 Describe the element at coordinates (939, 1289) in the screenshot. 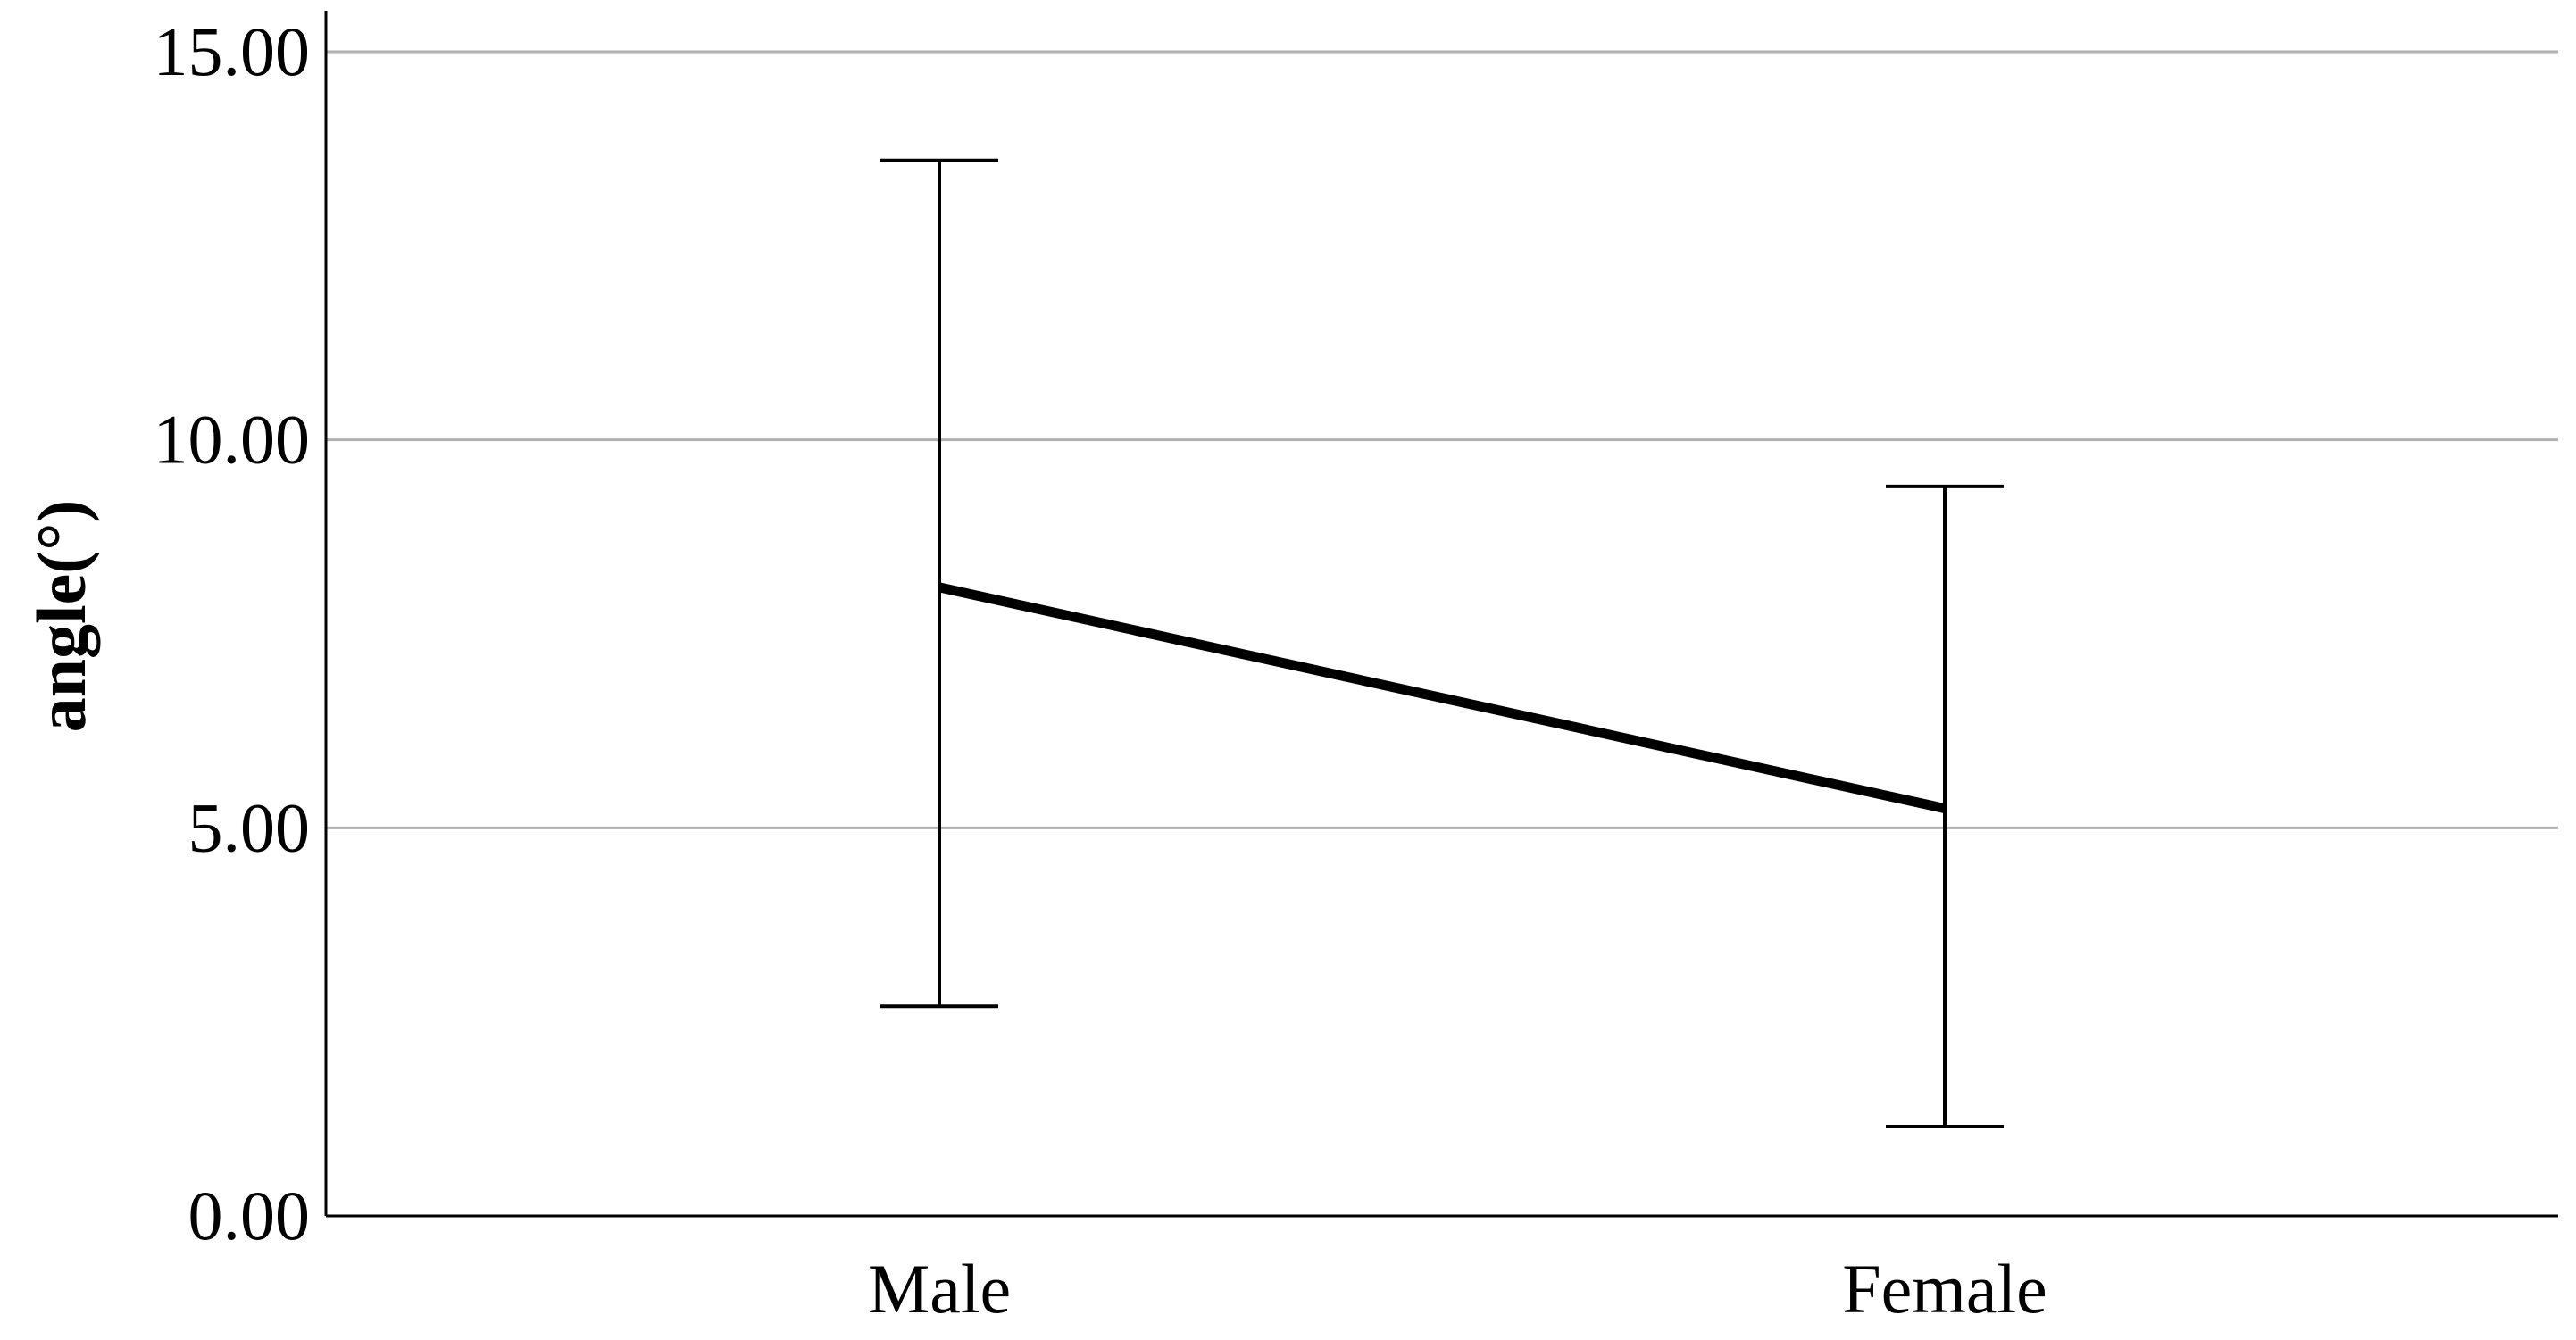

I see `x-tick-label: Male` at that location.